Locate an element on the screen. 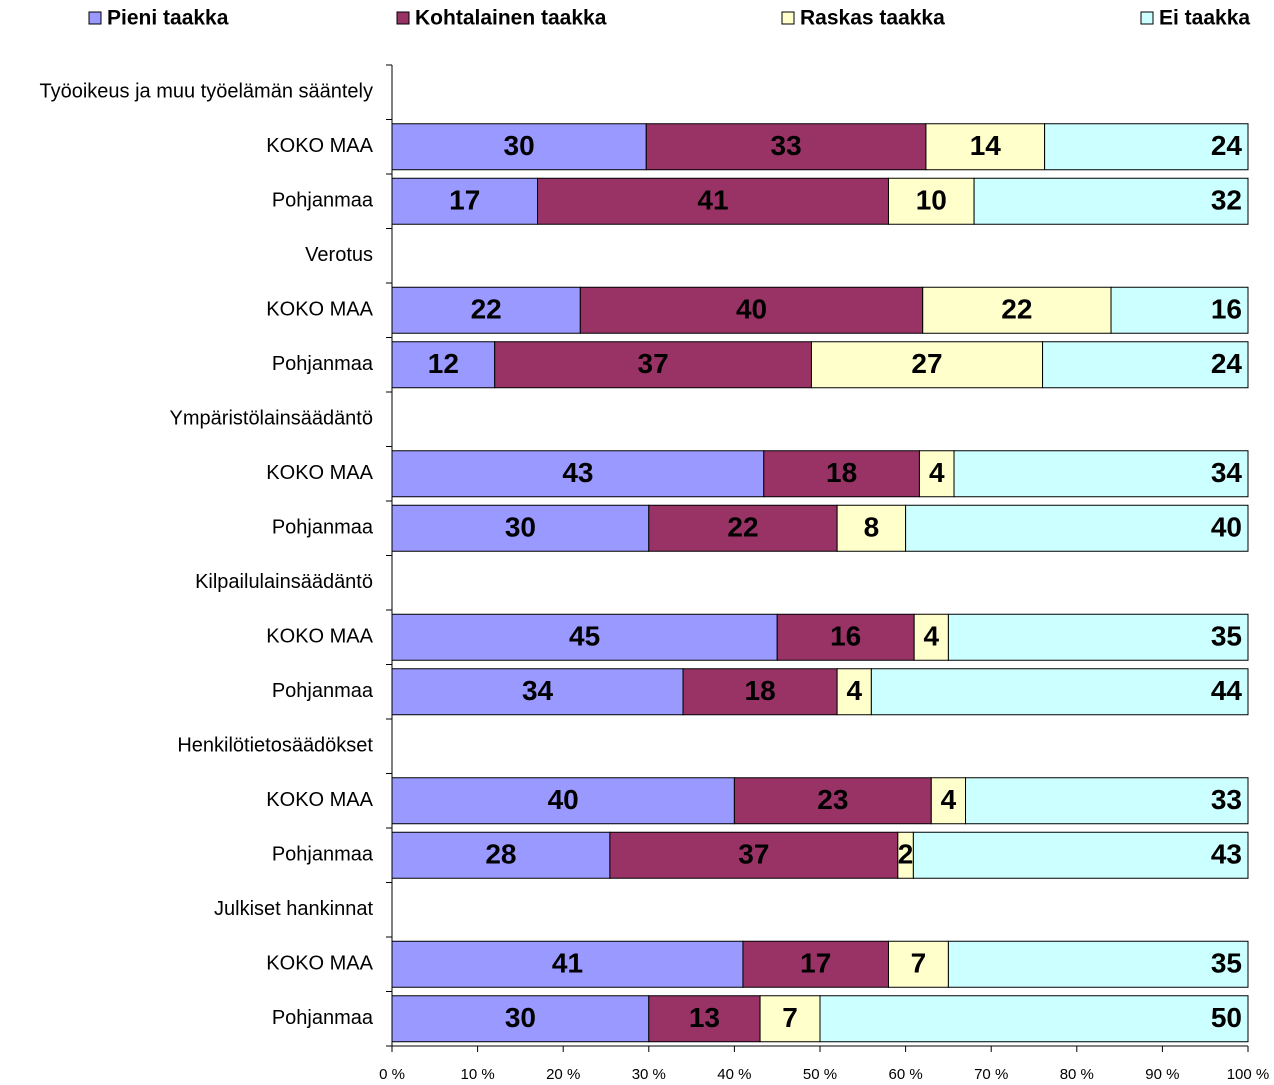  value-label: 23 is located at coordinates (832, 799).